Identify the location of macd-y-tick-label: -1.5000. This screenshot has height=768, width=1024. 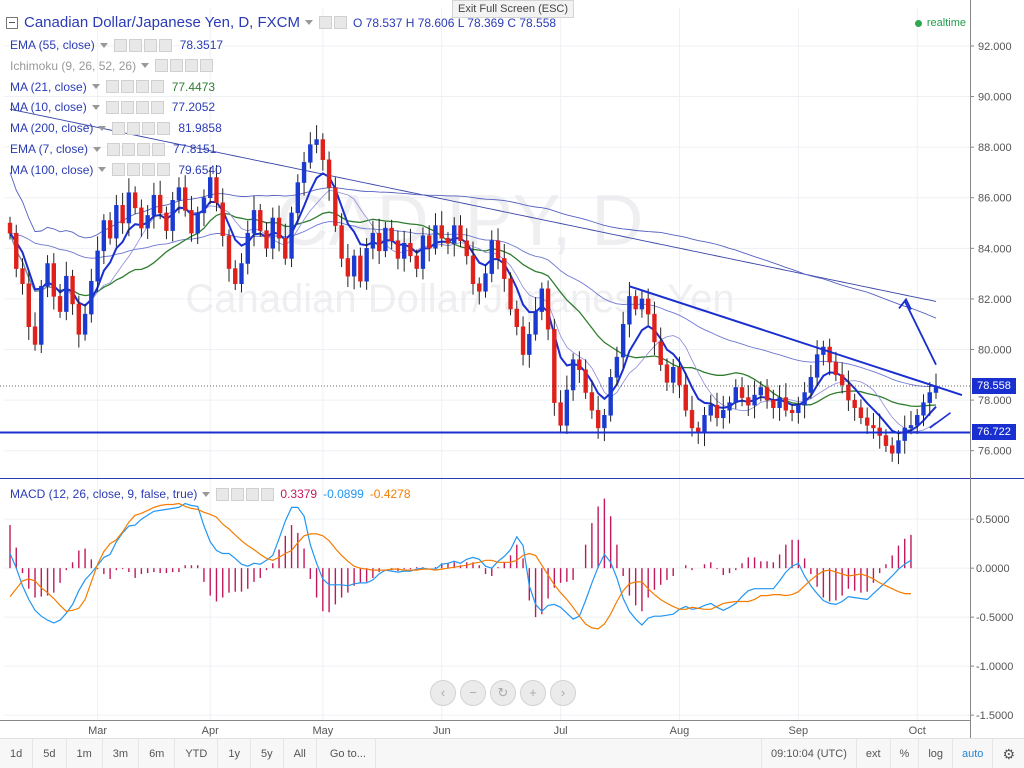
(994, 716).